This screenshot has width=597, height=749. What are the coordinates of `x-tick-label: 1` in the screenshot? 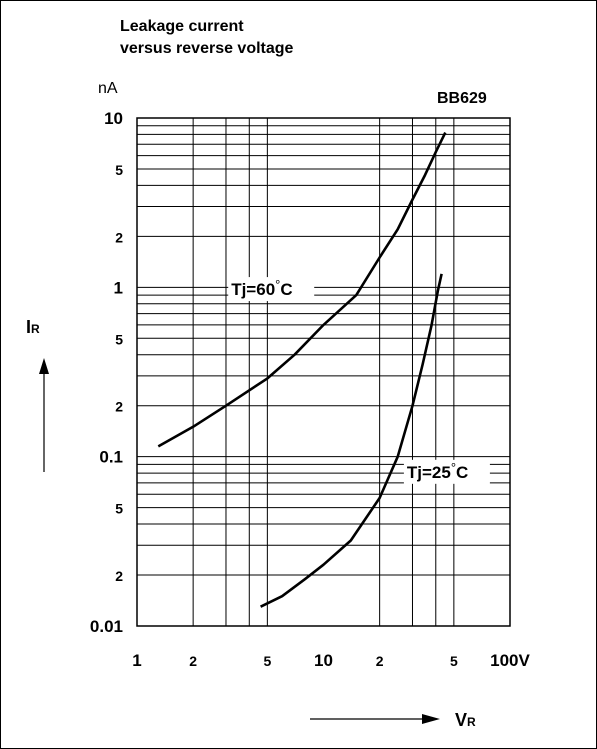 It's located at (136, 660).